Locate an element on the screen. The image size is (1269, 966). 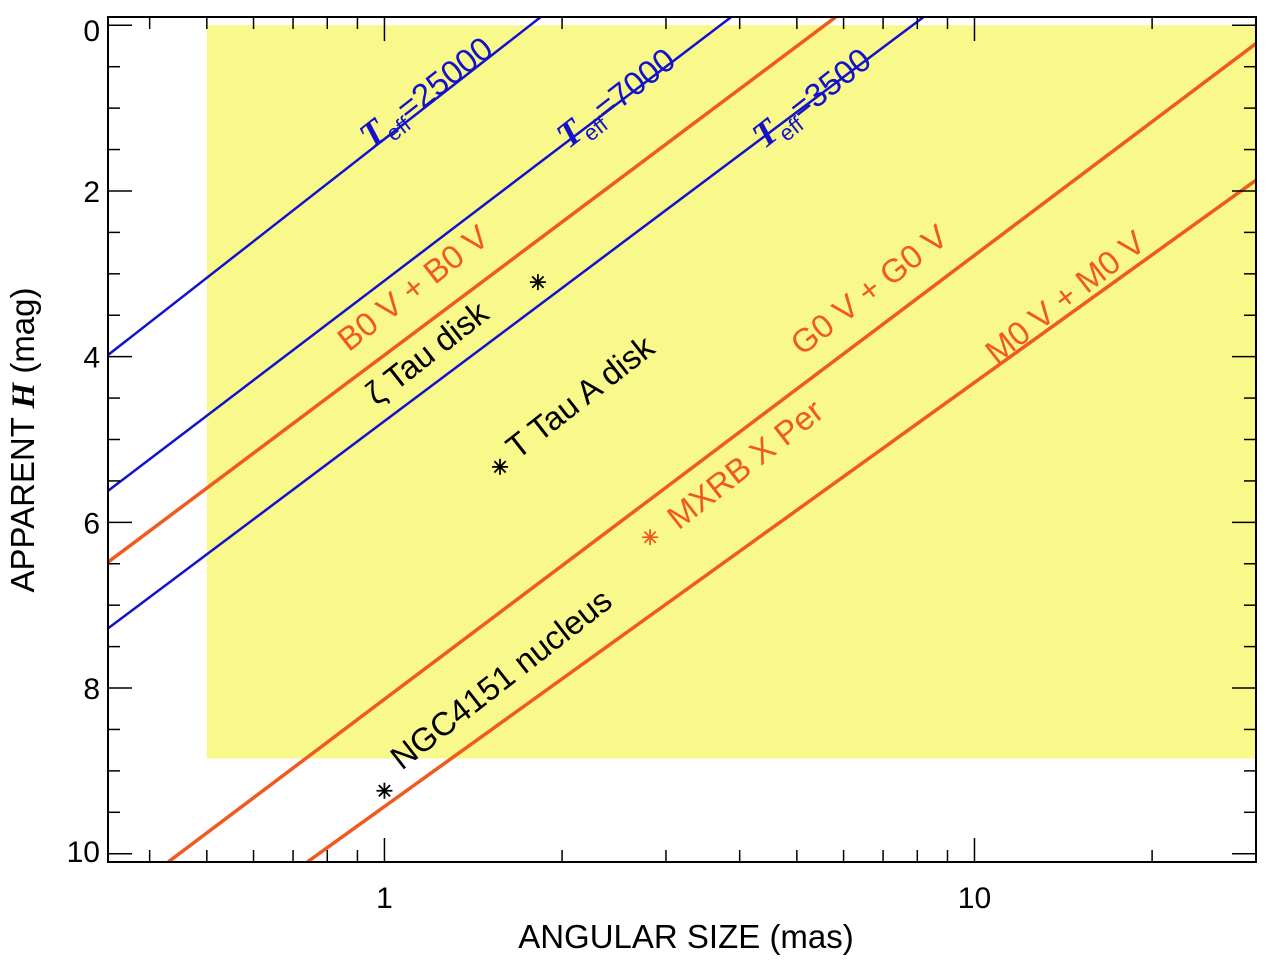
y-tick-label: 10 is located at coordinates (83, 852).